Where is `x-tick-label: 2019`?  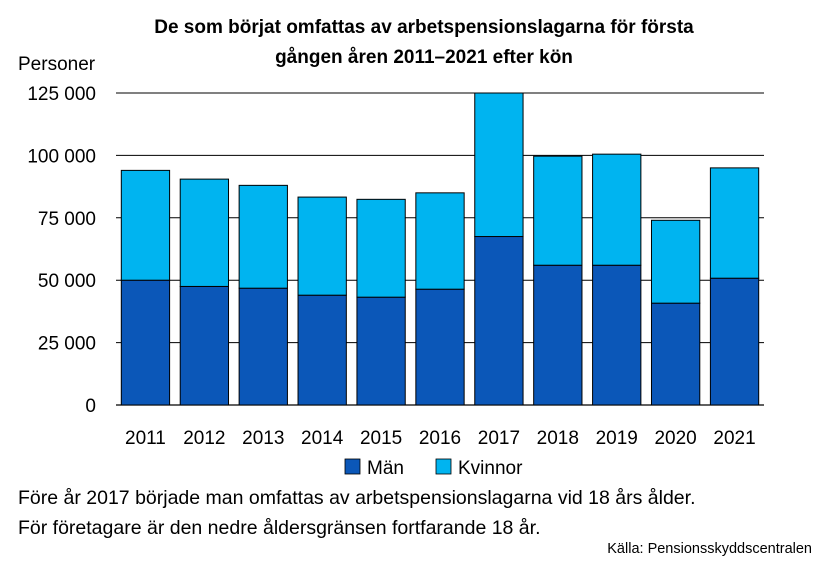
x-tick-label: 2019 is located at coordinates (617, 438).